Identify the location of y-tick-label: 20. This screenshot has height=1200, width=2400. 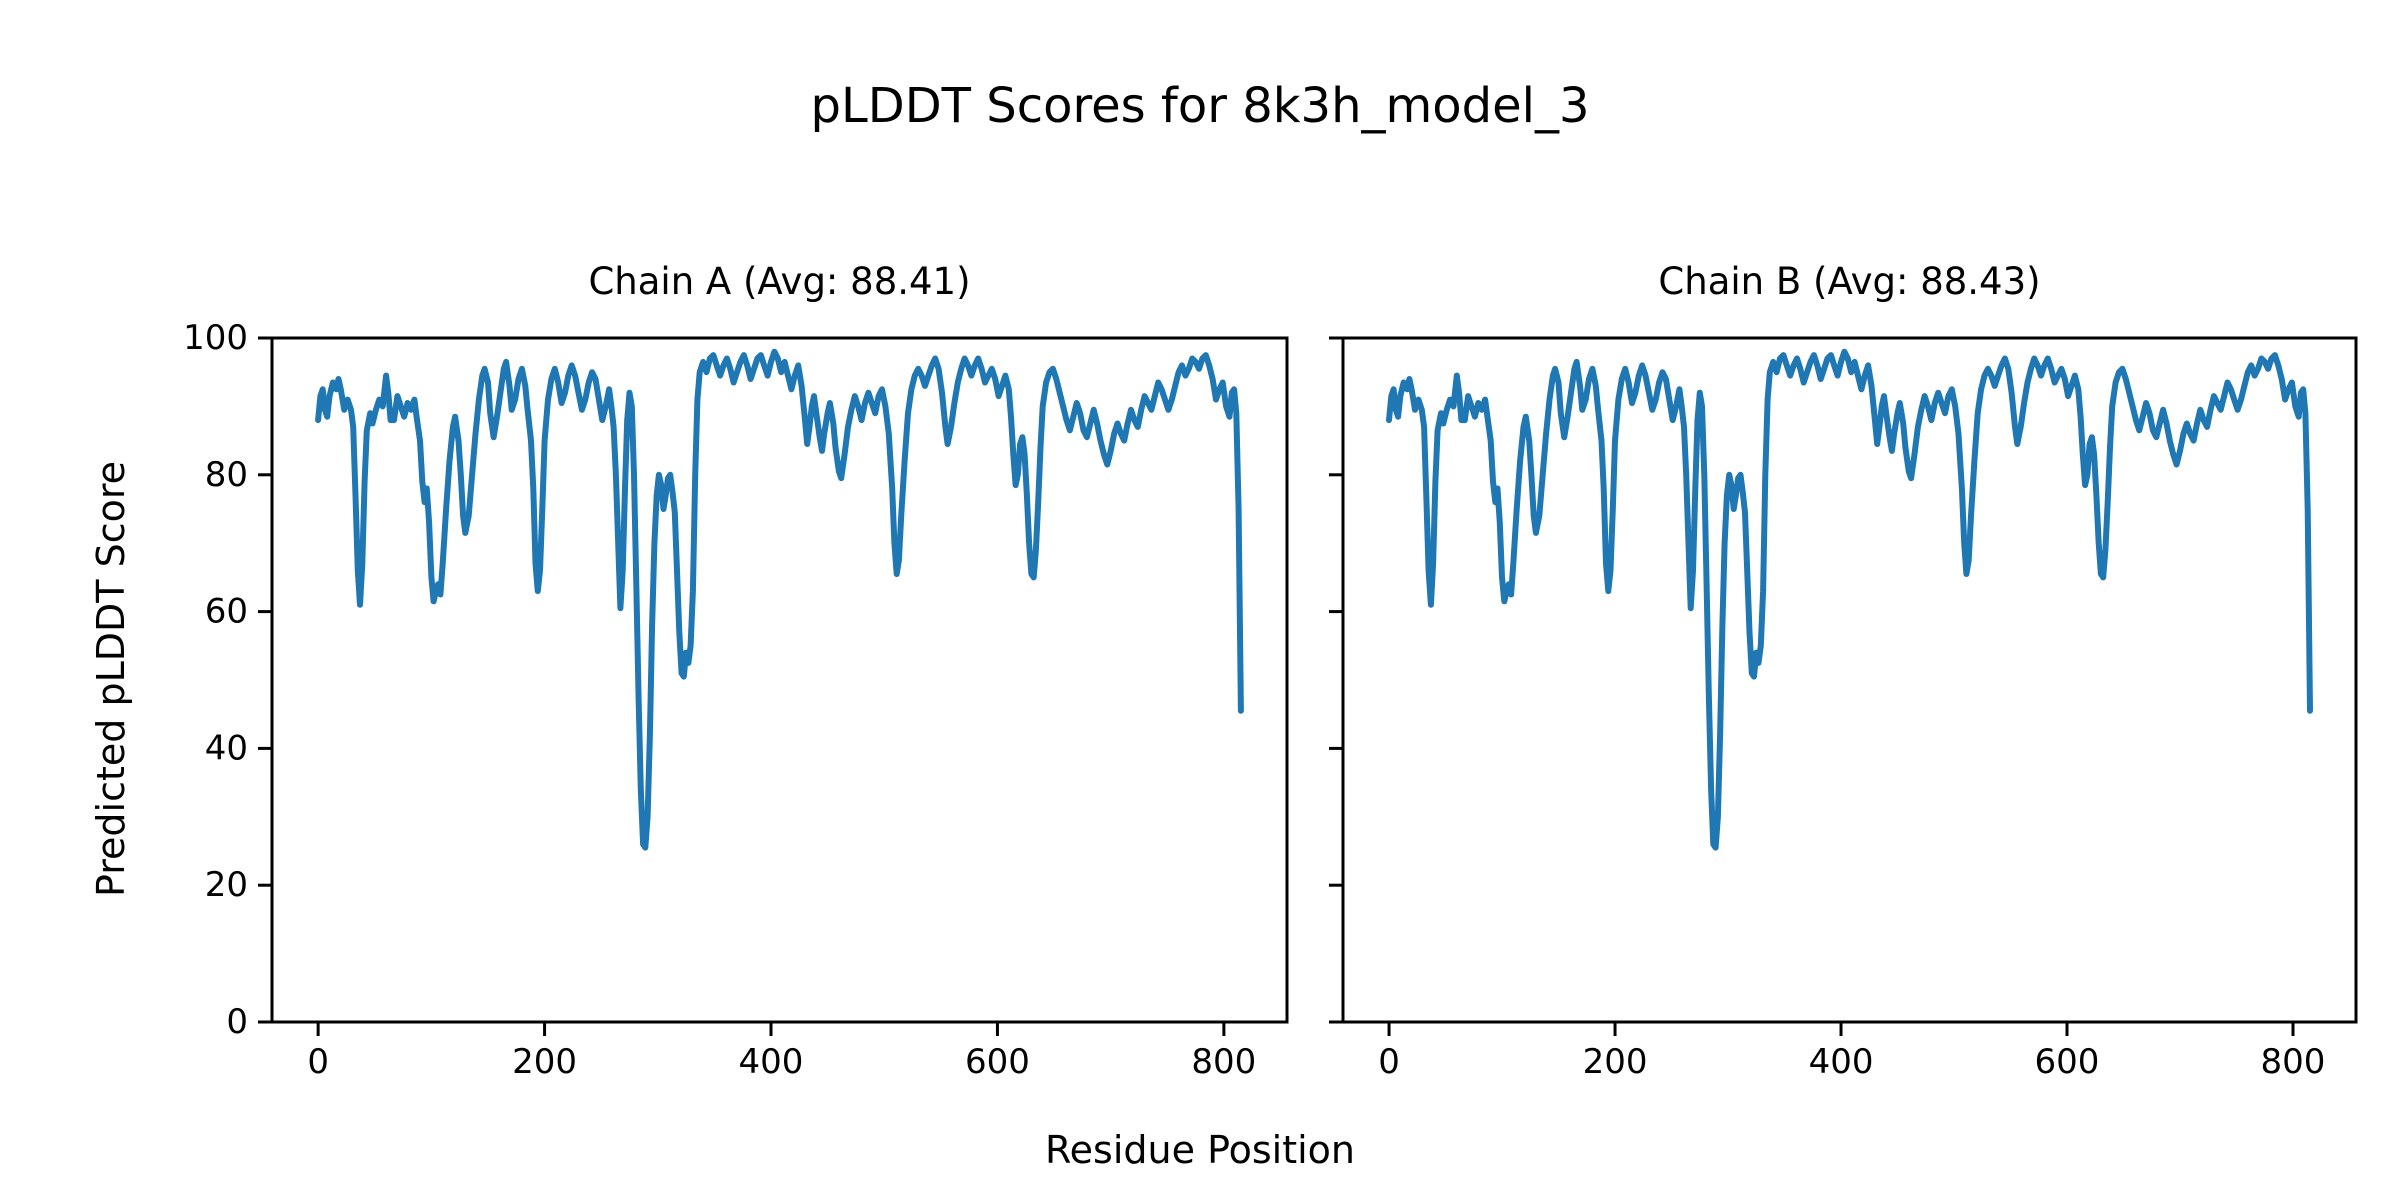
(226, 885).